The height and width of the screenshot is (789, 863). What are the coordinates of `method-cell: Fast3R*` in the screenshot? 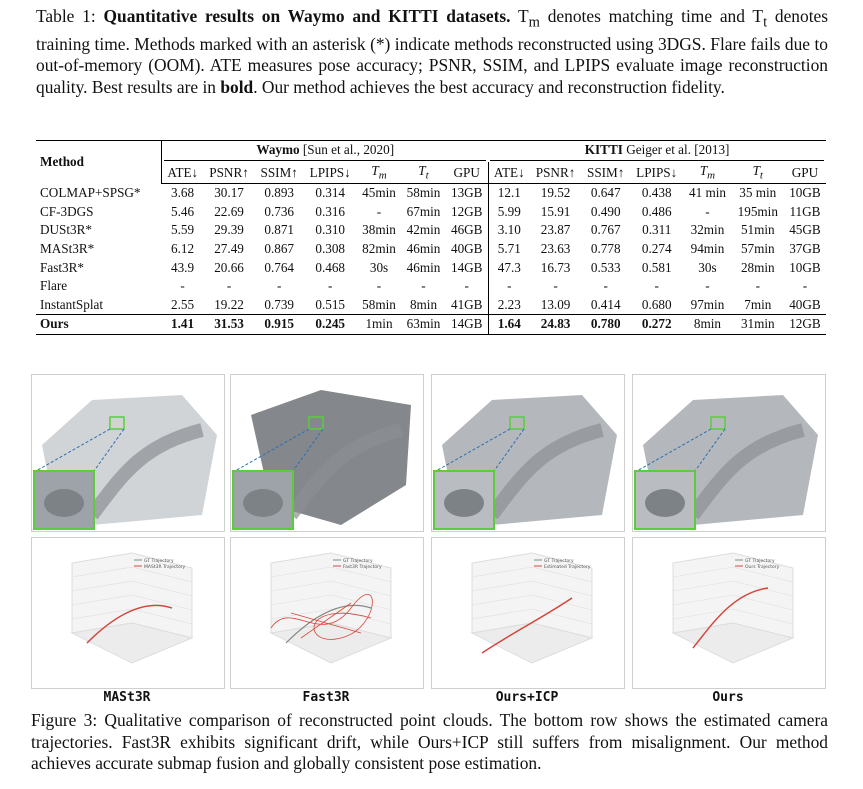 It's located at (62, 267).